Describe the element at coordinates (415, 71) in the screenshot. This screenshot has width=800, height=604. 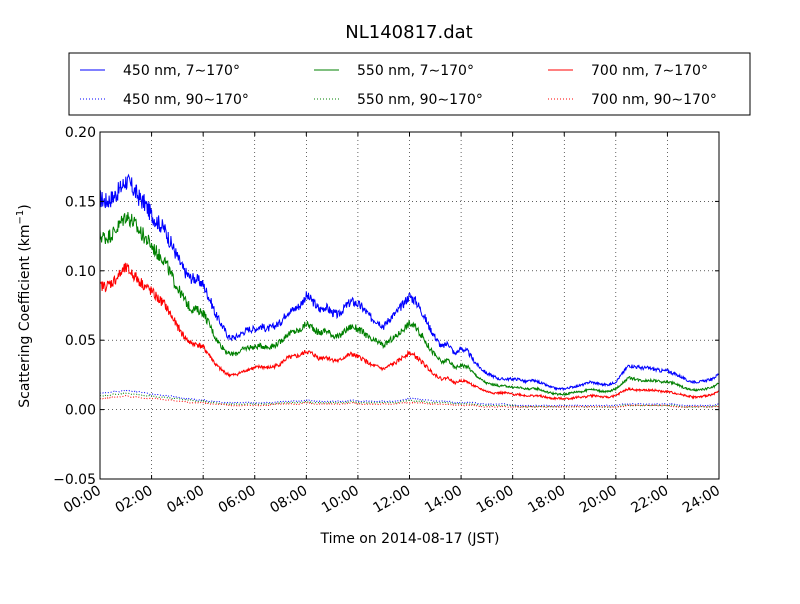
I see `legend-label: 550 nm, 7∼170°` at that location.